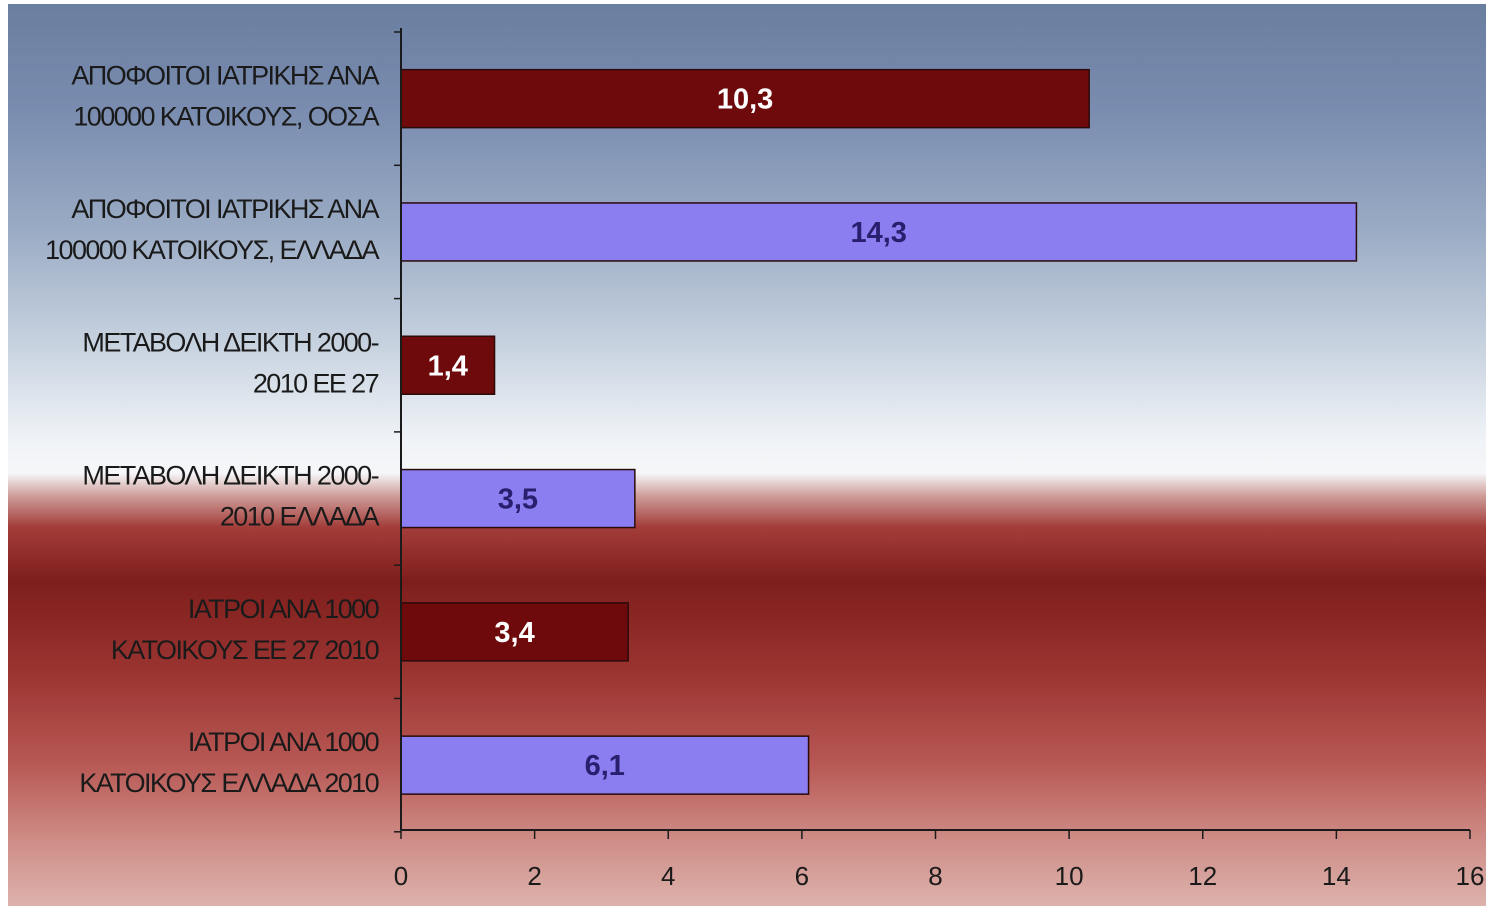 Image resolution: width=1490 pixels, height=910 pixels. What do you see at coordinates (300, 517) in the screenshot?
I see `category-label: 2010 ΕΛΛΑΔΑ` at bounding box center [300, 517].